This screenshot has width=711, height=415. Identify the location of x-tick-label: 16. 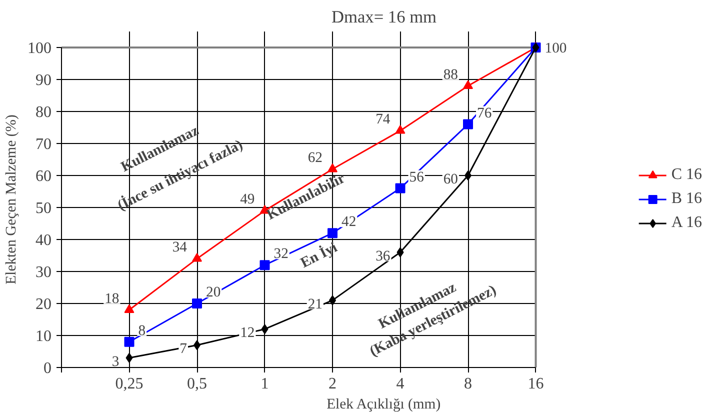
(536, 384).